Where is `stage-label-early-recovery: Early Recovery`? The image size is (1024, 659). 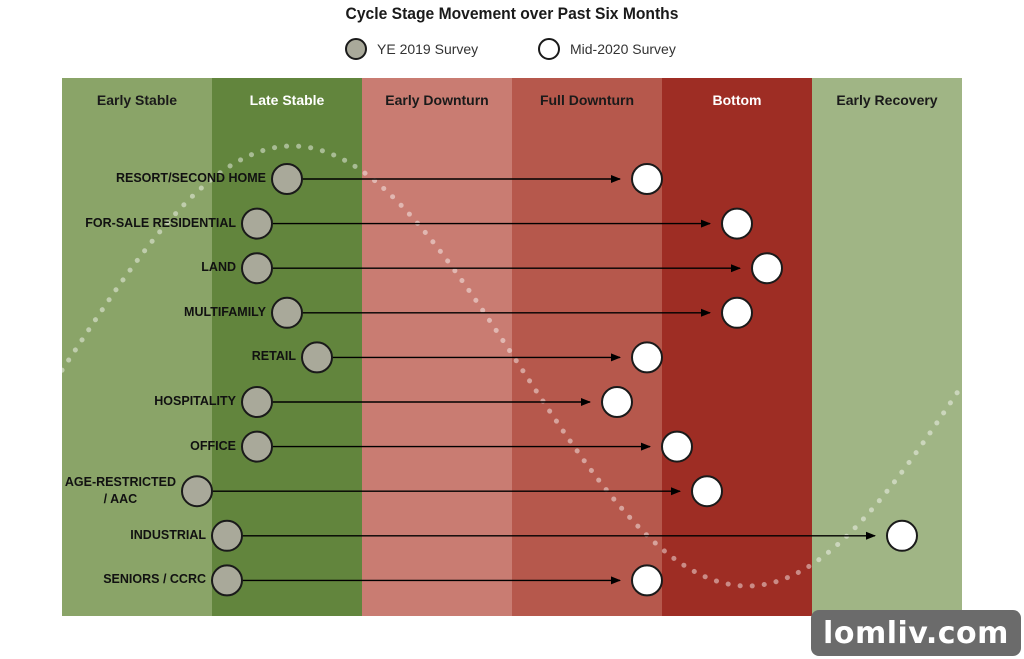 stage-label-early-recovery: Early Recovery is located at coordinates (887, 100).